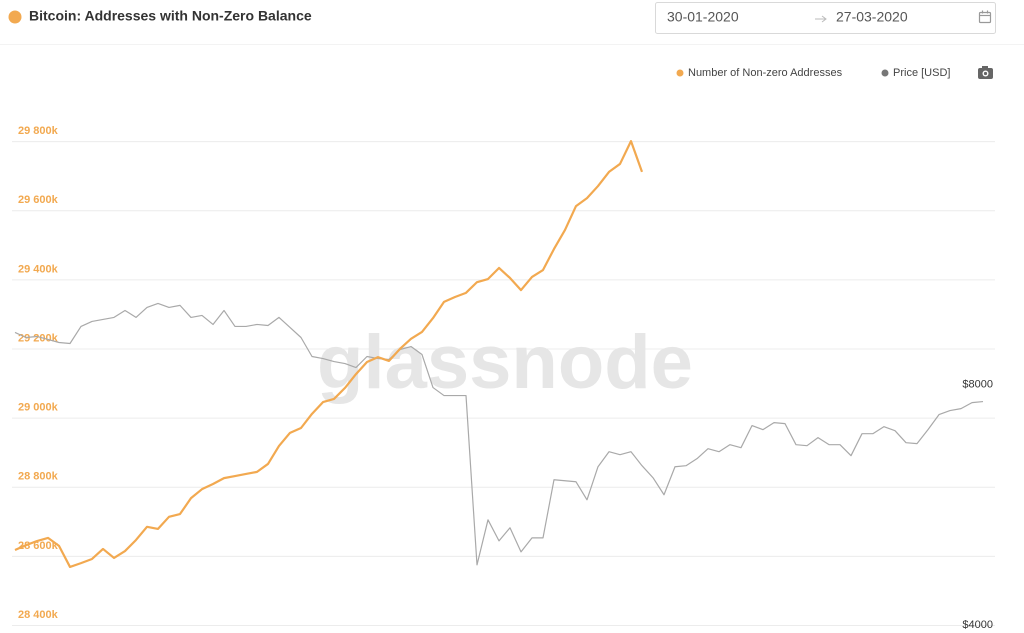 The height and width of the screenshot is (633, 1024). I want to click on y-tick-label: 28 600k, so click(38, 546).